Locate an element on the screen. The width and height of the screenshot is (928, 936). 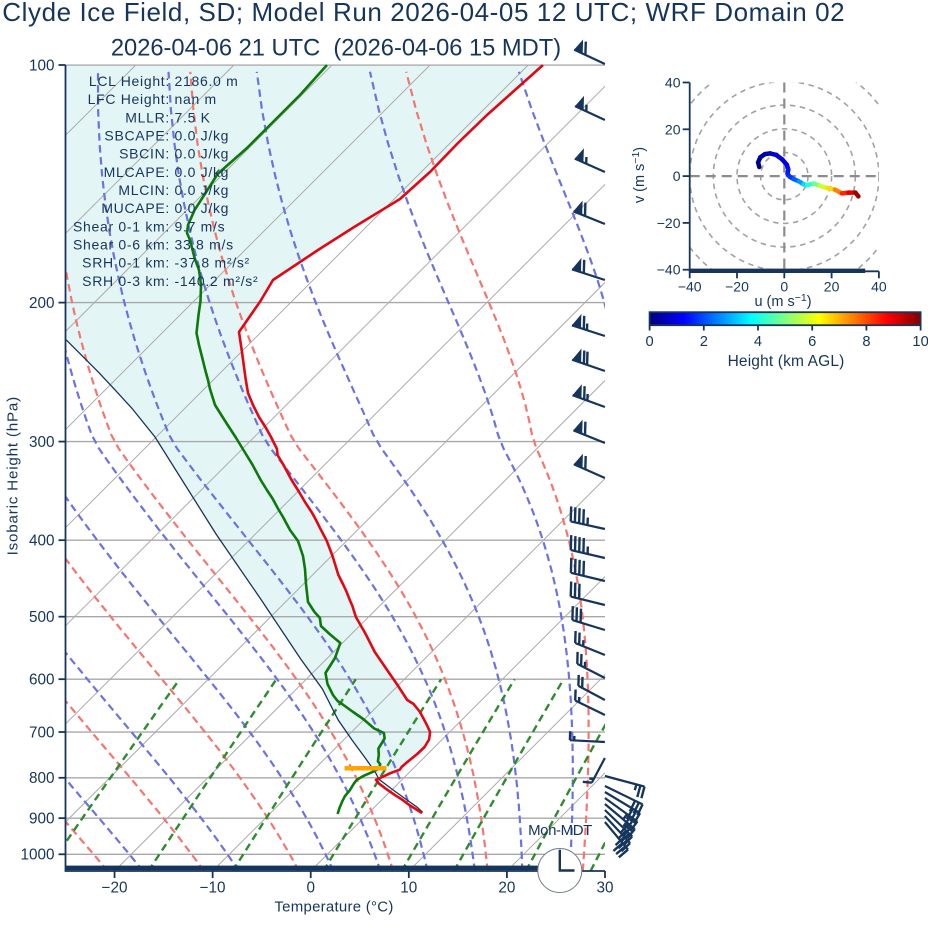
svg-text: Mon-MDT is located at coordinates (560, 830).